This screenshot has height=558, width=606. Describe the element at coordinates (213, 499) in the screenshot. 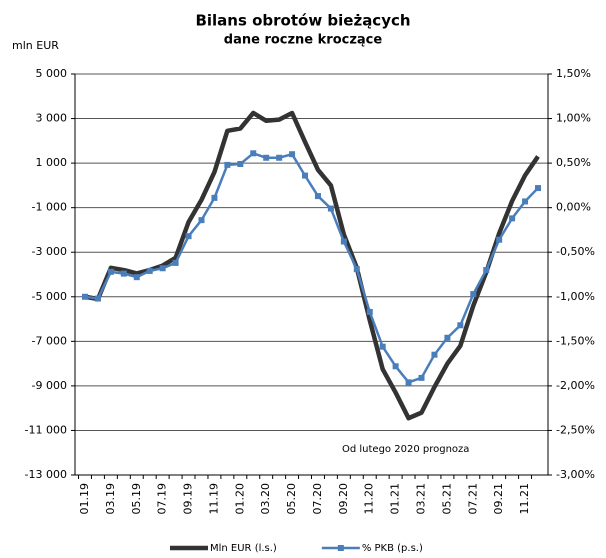

I see `x-tick-label: 11.19` at that location.